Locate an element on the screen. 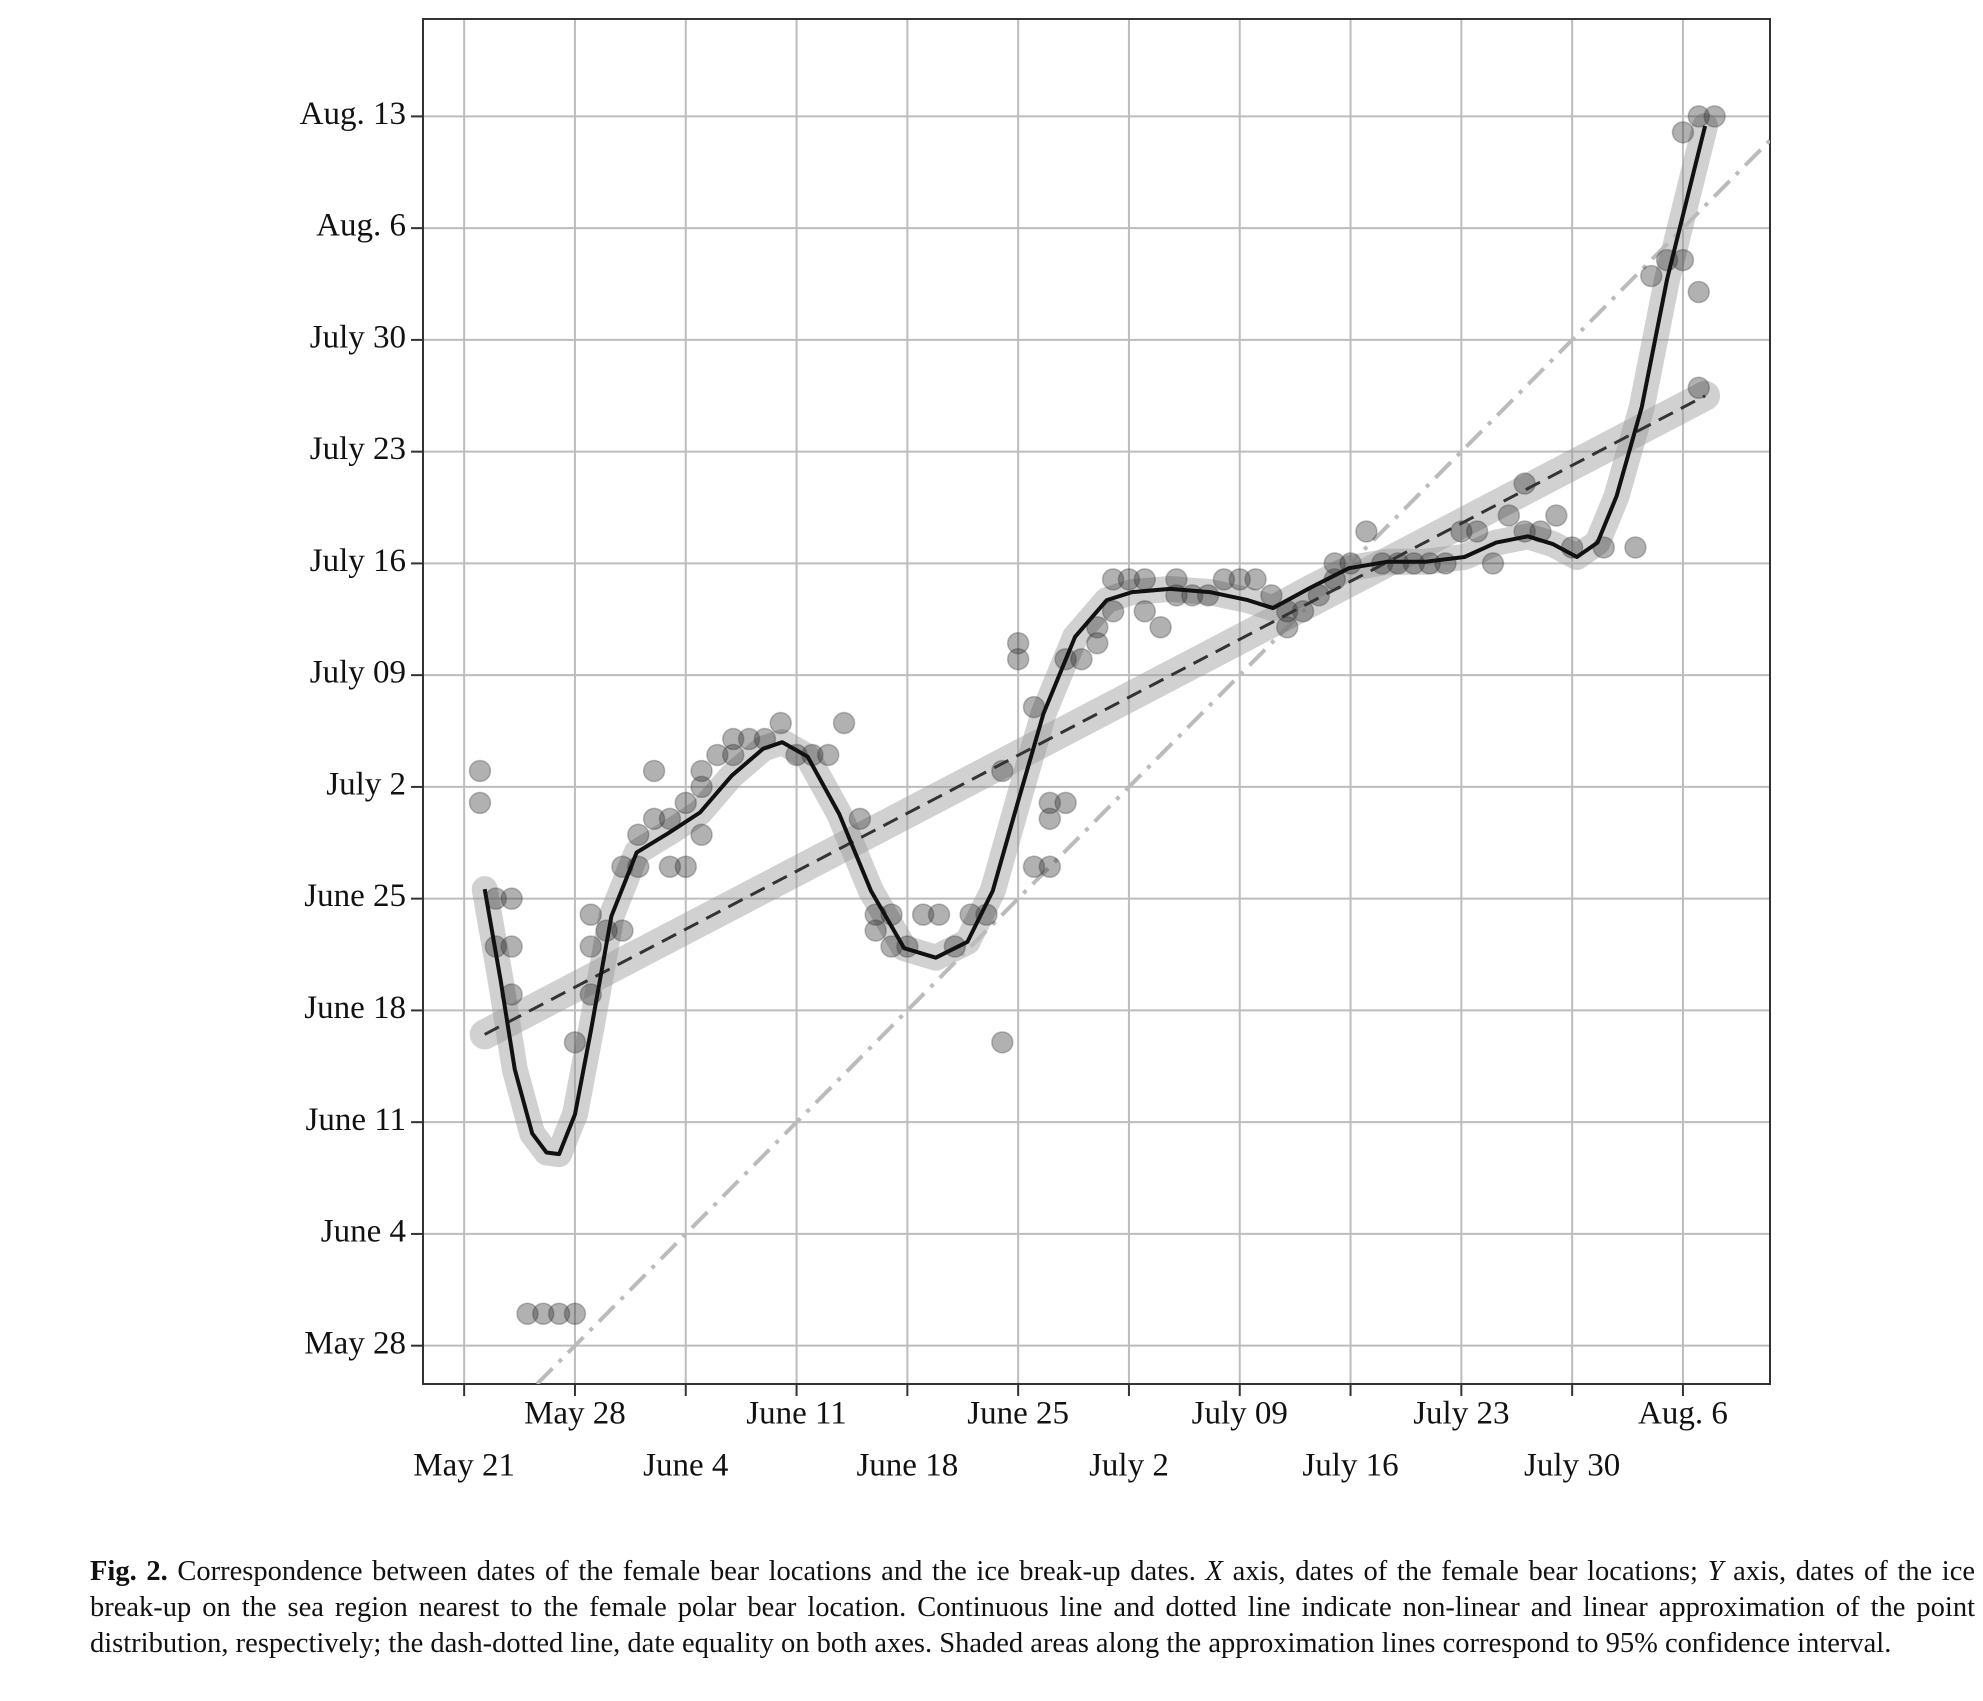  x-tick-label: June 18 is located at coordinates (907, 1466).